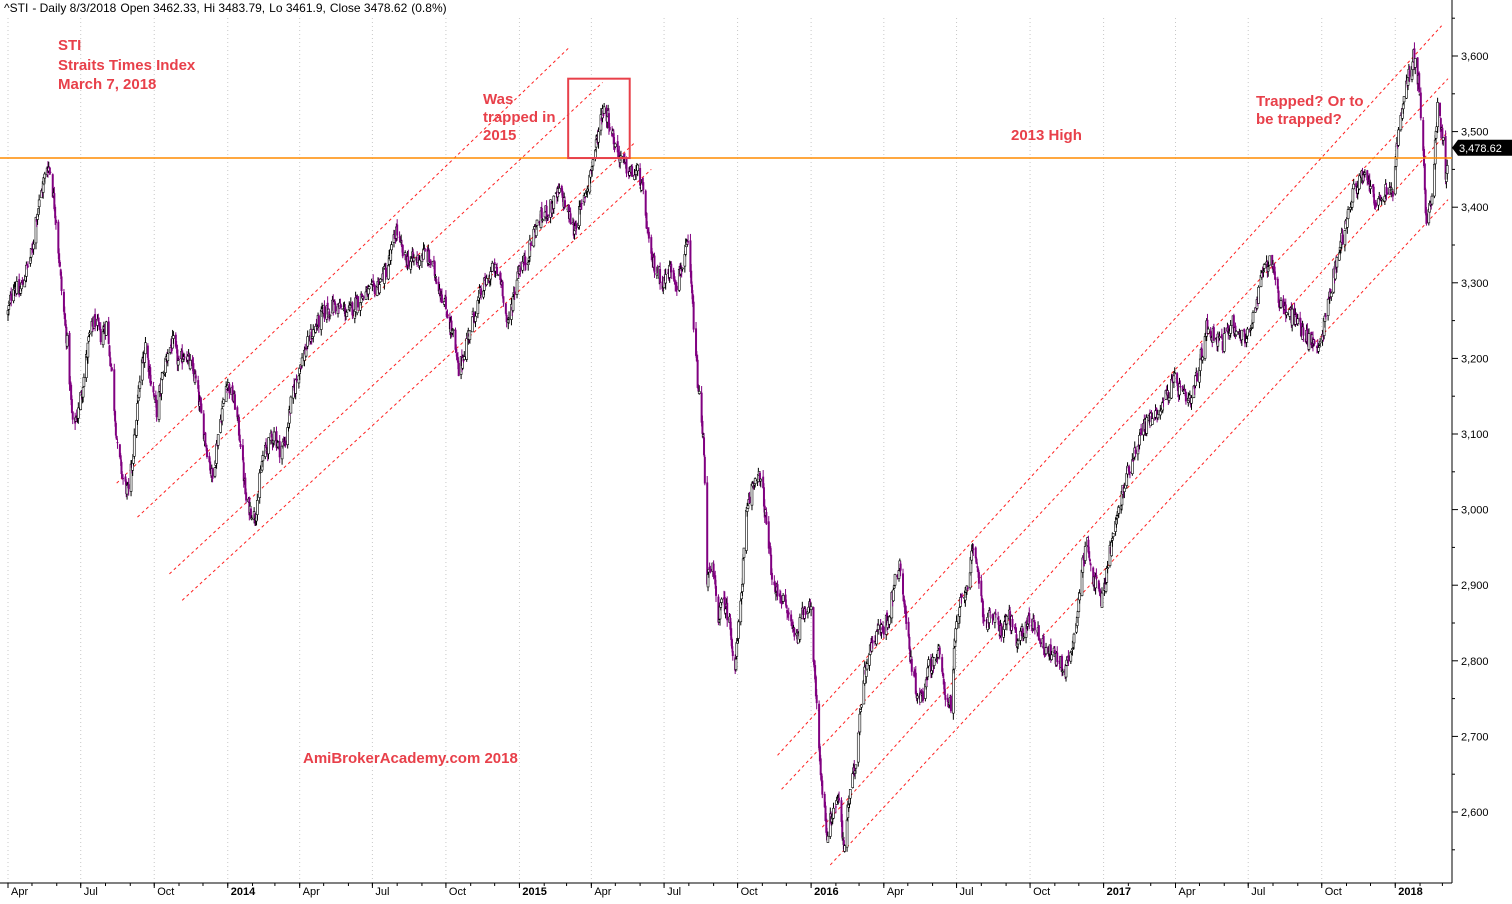  I want to click on last-price-label: 3,478.62, so click(1480, 149).